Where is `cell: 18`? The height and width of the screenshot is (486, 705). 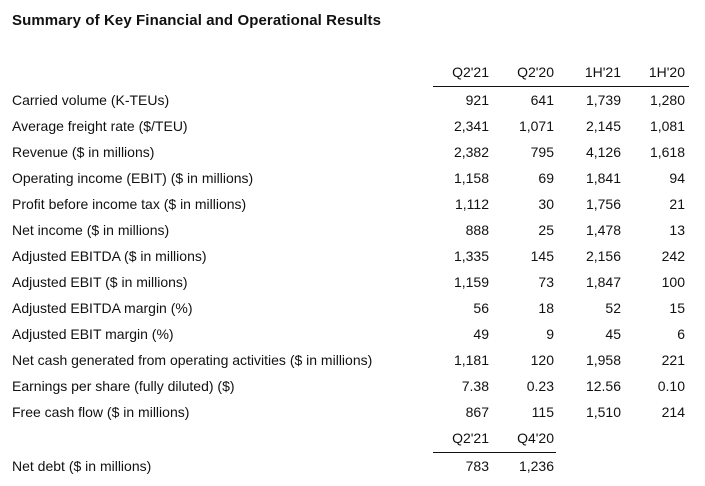 cell: 18 is located at coordinates (546, 308).